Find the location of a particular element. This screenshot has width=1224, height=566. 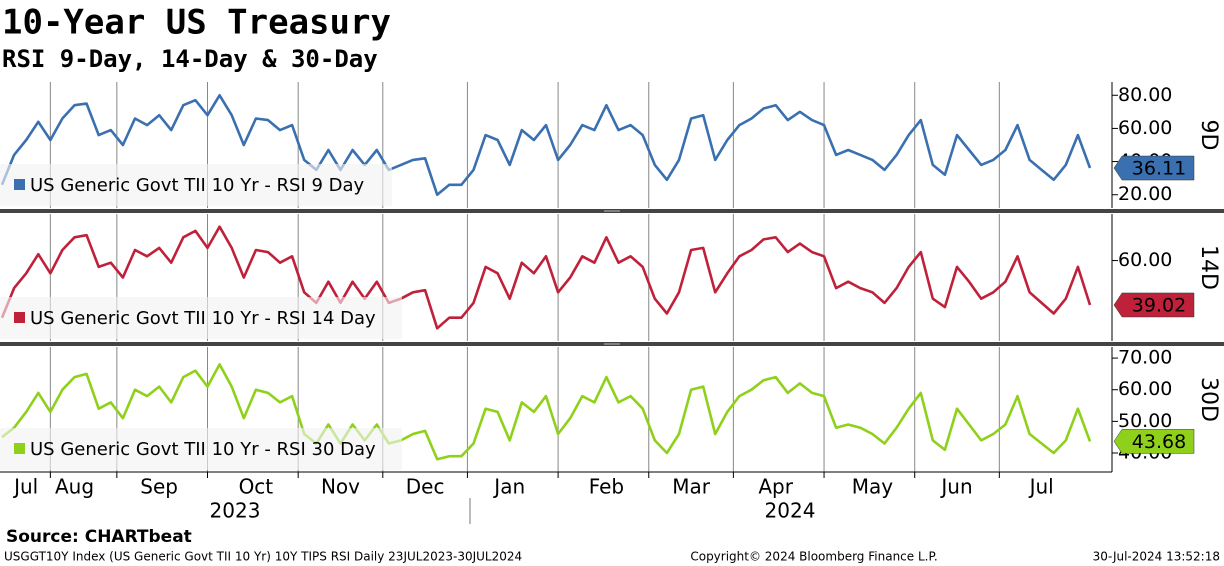

source: Source: CHARTbeat is located at coordinates (99, 537).